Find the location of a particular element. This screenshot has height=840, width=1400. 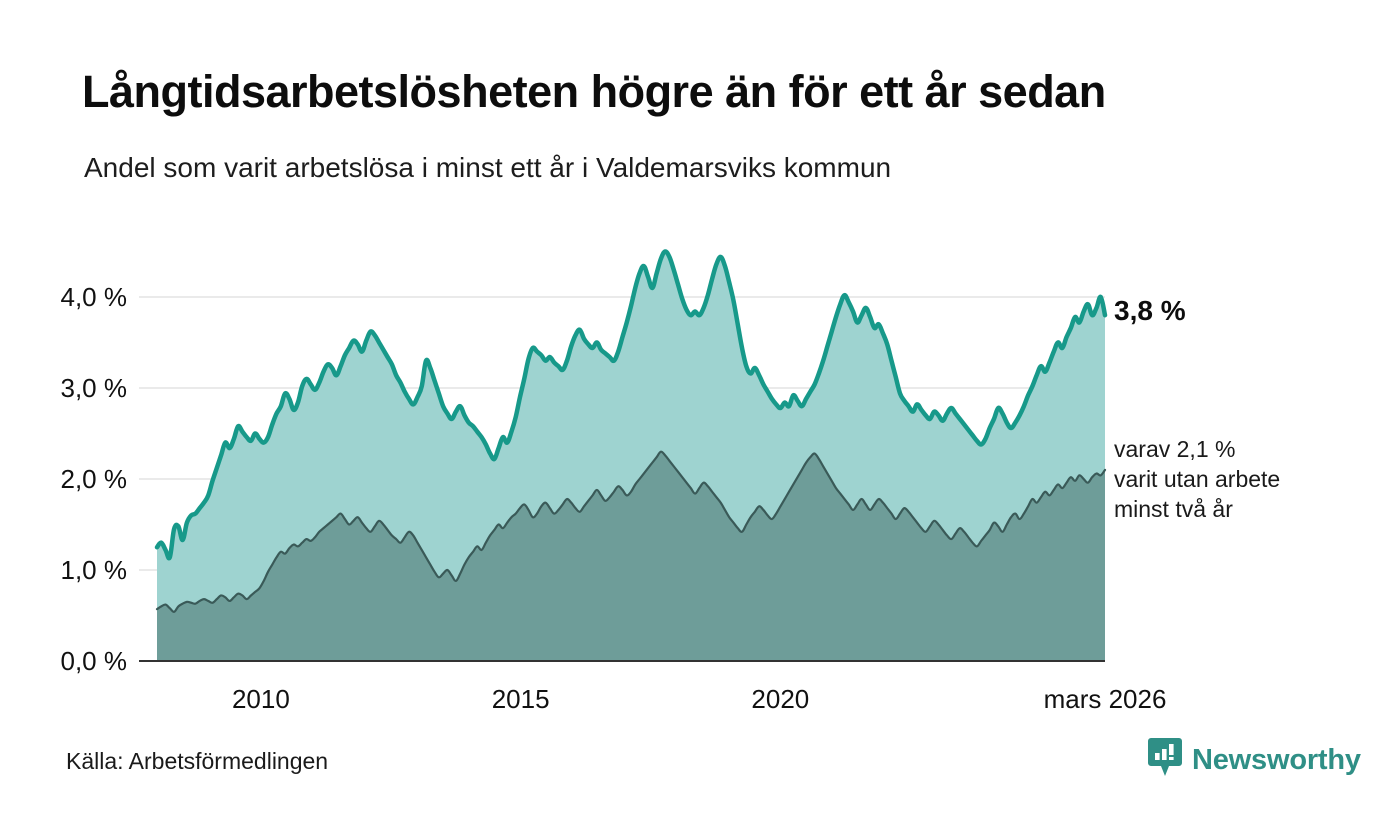

bar-chart-speech-bubble-icon is located at coordinates (1165, 760).